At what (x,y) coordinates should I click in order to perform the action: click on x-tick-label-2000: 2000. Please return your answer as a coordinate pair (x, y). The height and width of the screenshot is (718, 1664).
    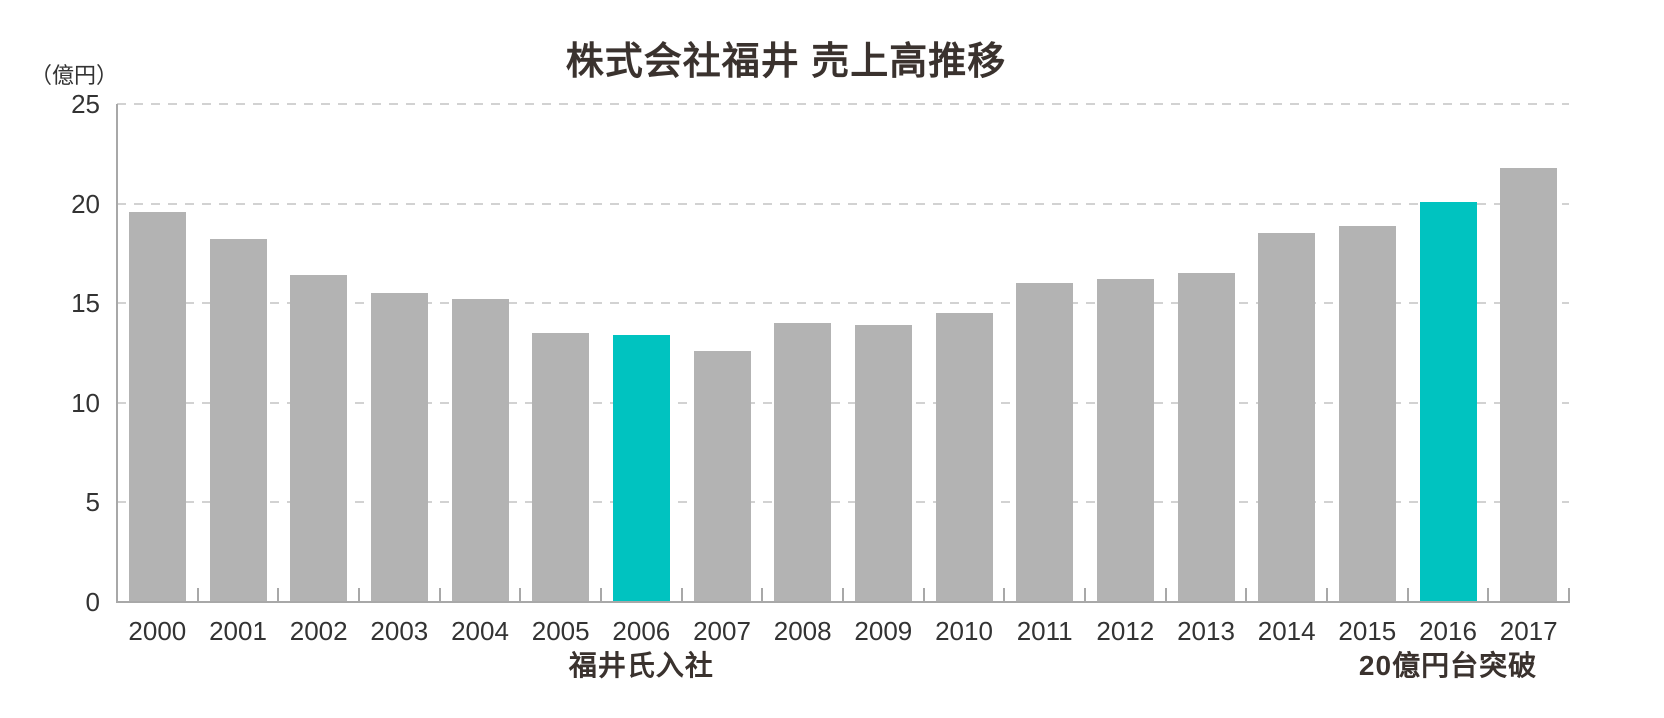
    Looking at the image, I should click on (157, 631).